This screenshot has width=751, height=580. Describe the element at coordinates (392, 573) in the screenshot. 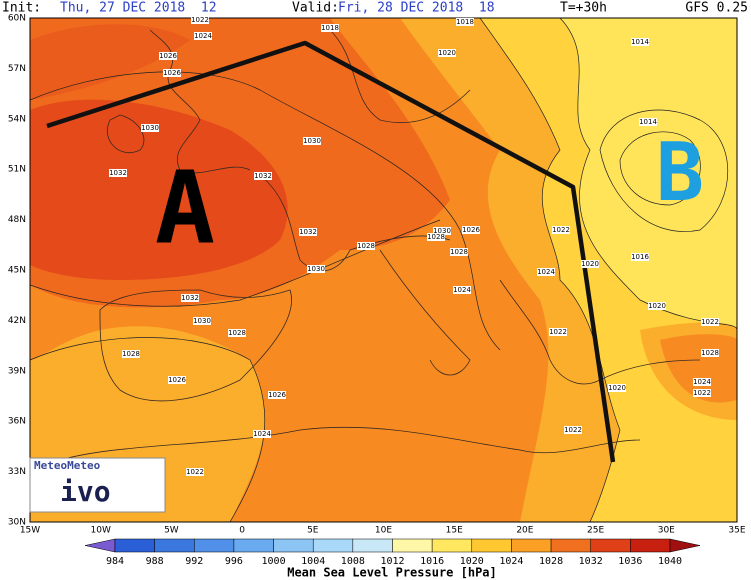

I see `colorbar-title: Mean Sea Level Pressure [hPa]` at that location.